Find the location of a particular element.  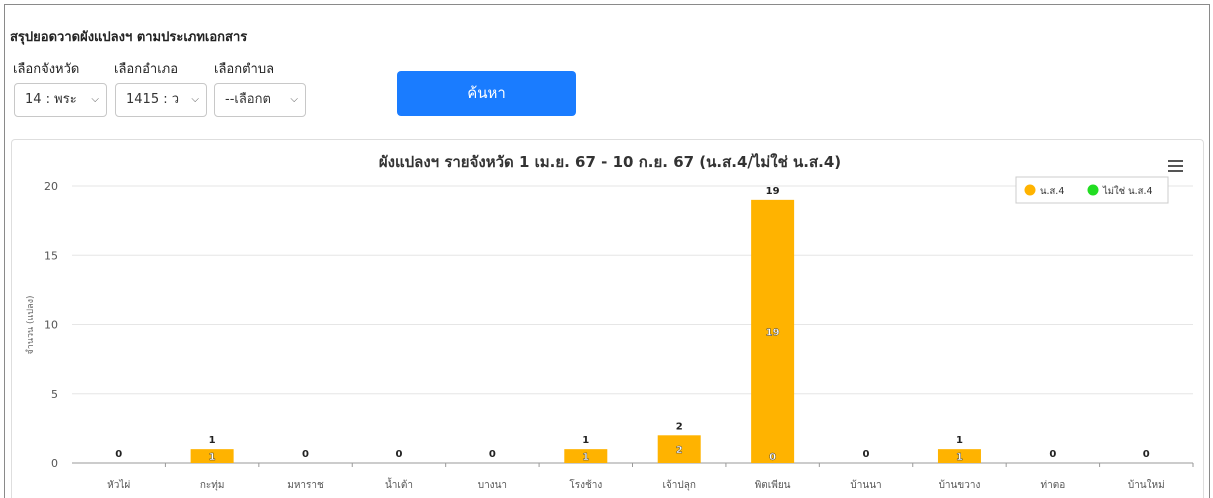

subdistrict-select: --เลือกต ⌵ is located at coordinates (260, 100).